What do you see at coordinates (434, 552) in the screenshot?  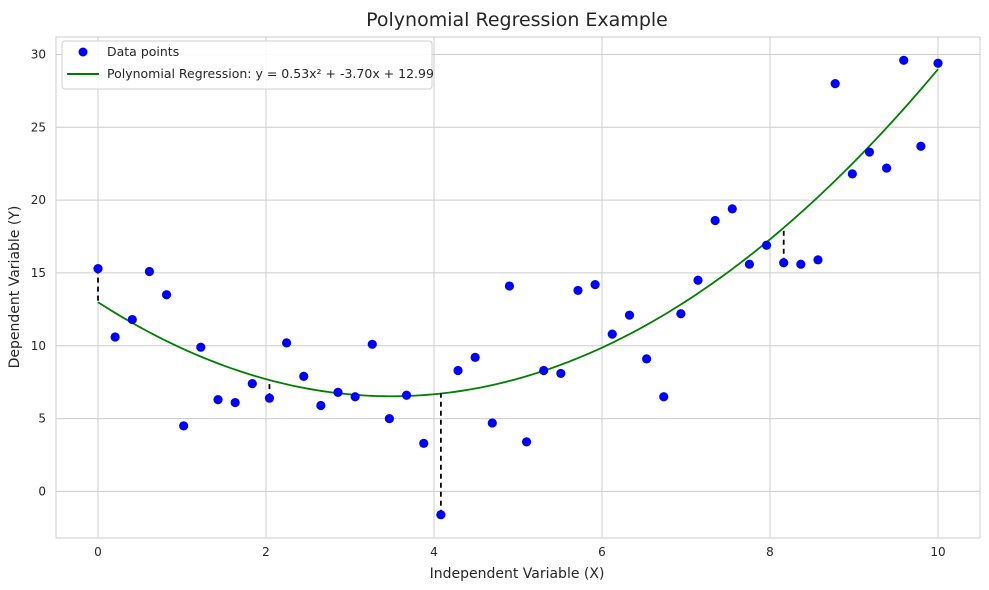 I see `x-tick-label: 4` at bounding box center [434, 552].